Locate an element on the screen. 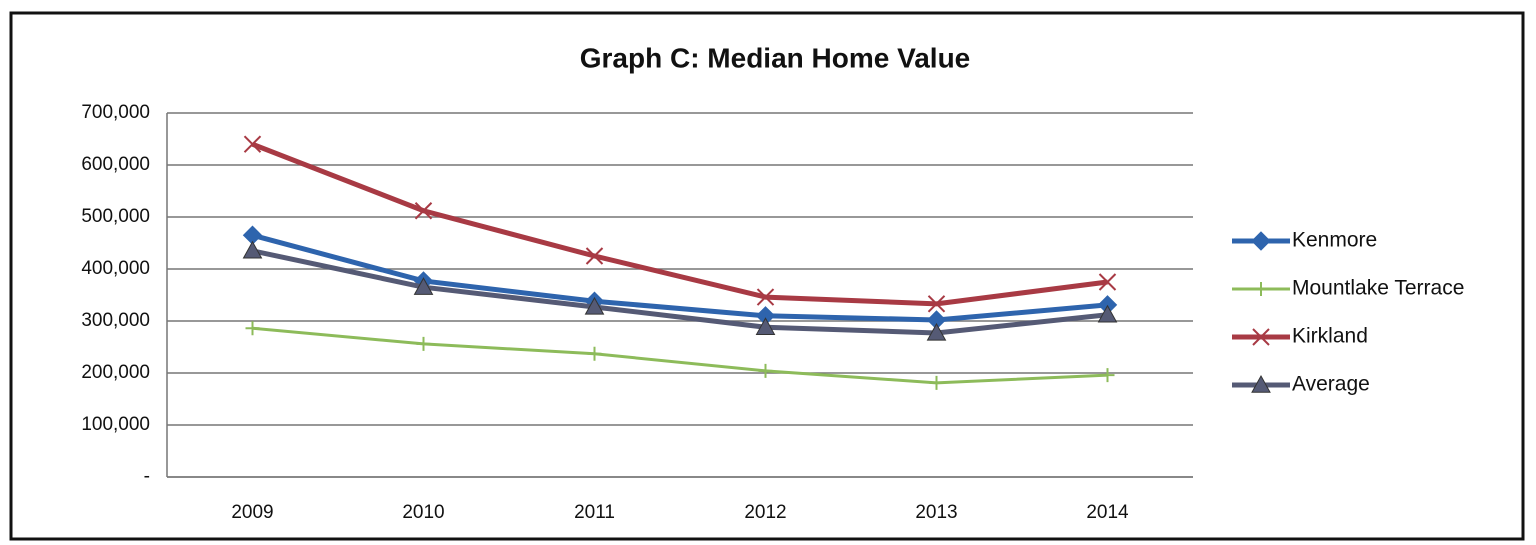 This screenshot has height=545, width=1536. legend-label: Mountlake Terrace is located at coordinates (1378, 288).